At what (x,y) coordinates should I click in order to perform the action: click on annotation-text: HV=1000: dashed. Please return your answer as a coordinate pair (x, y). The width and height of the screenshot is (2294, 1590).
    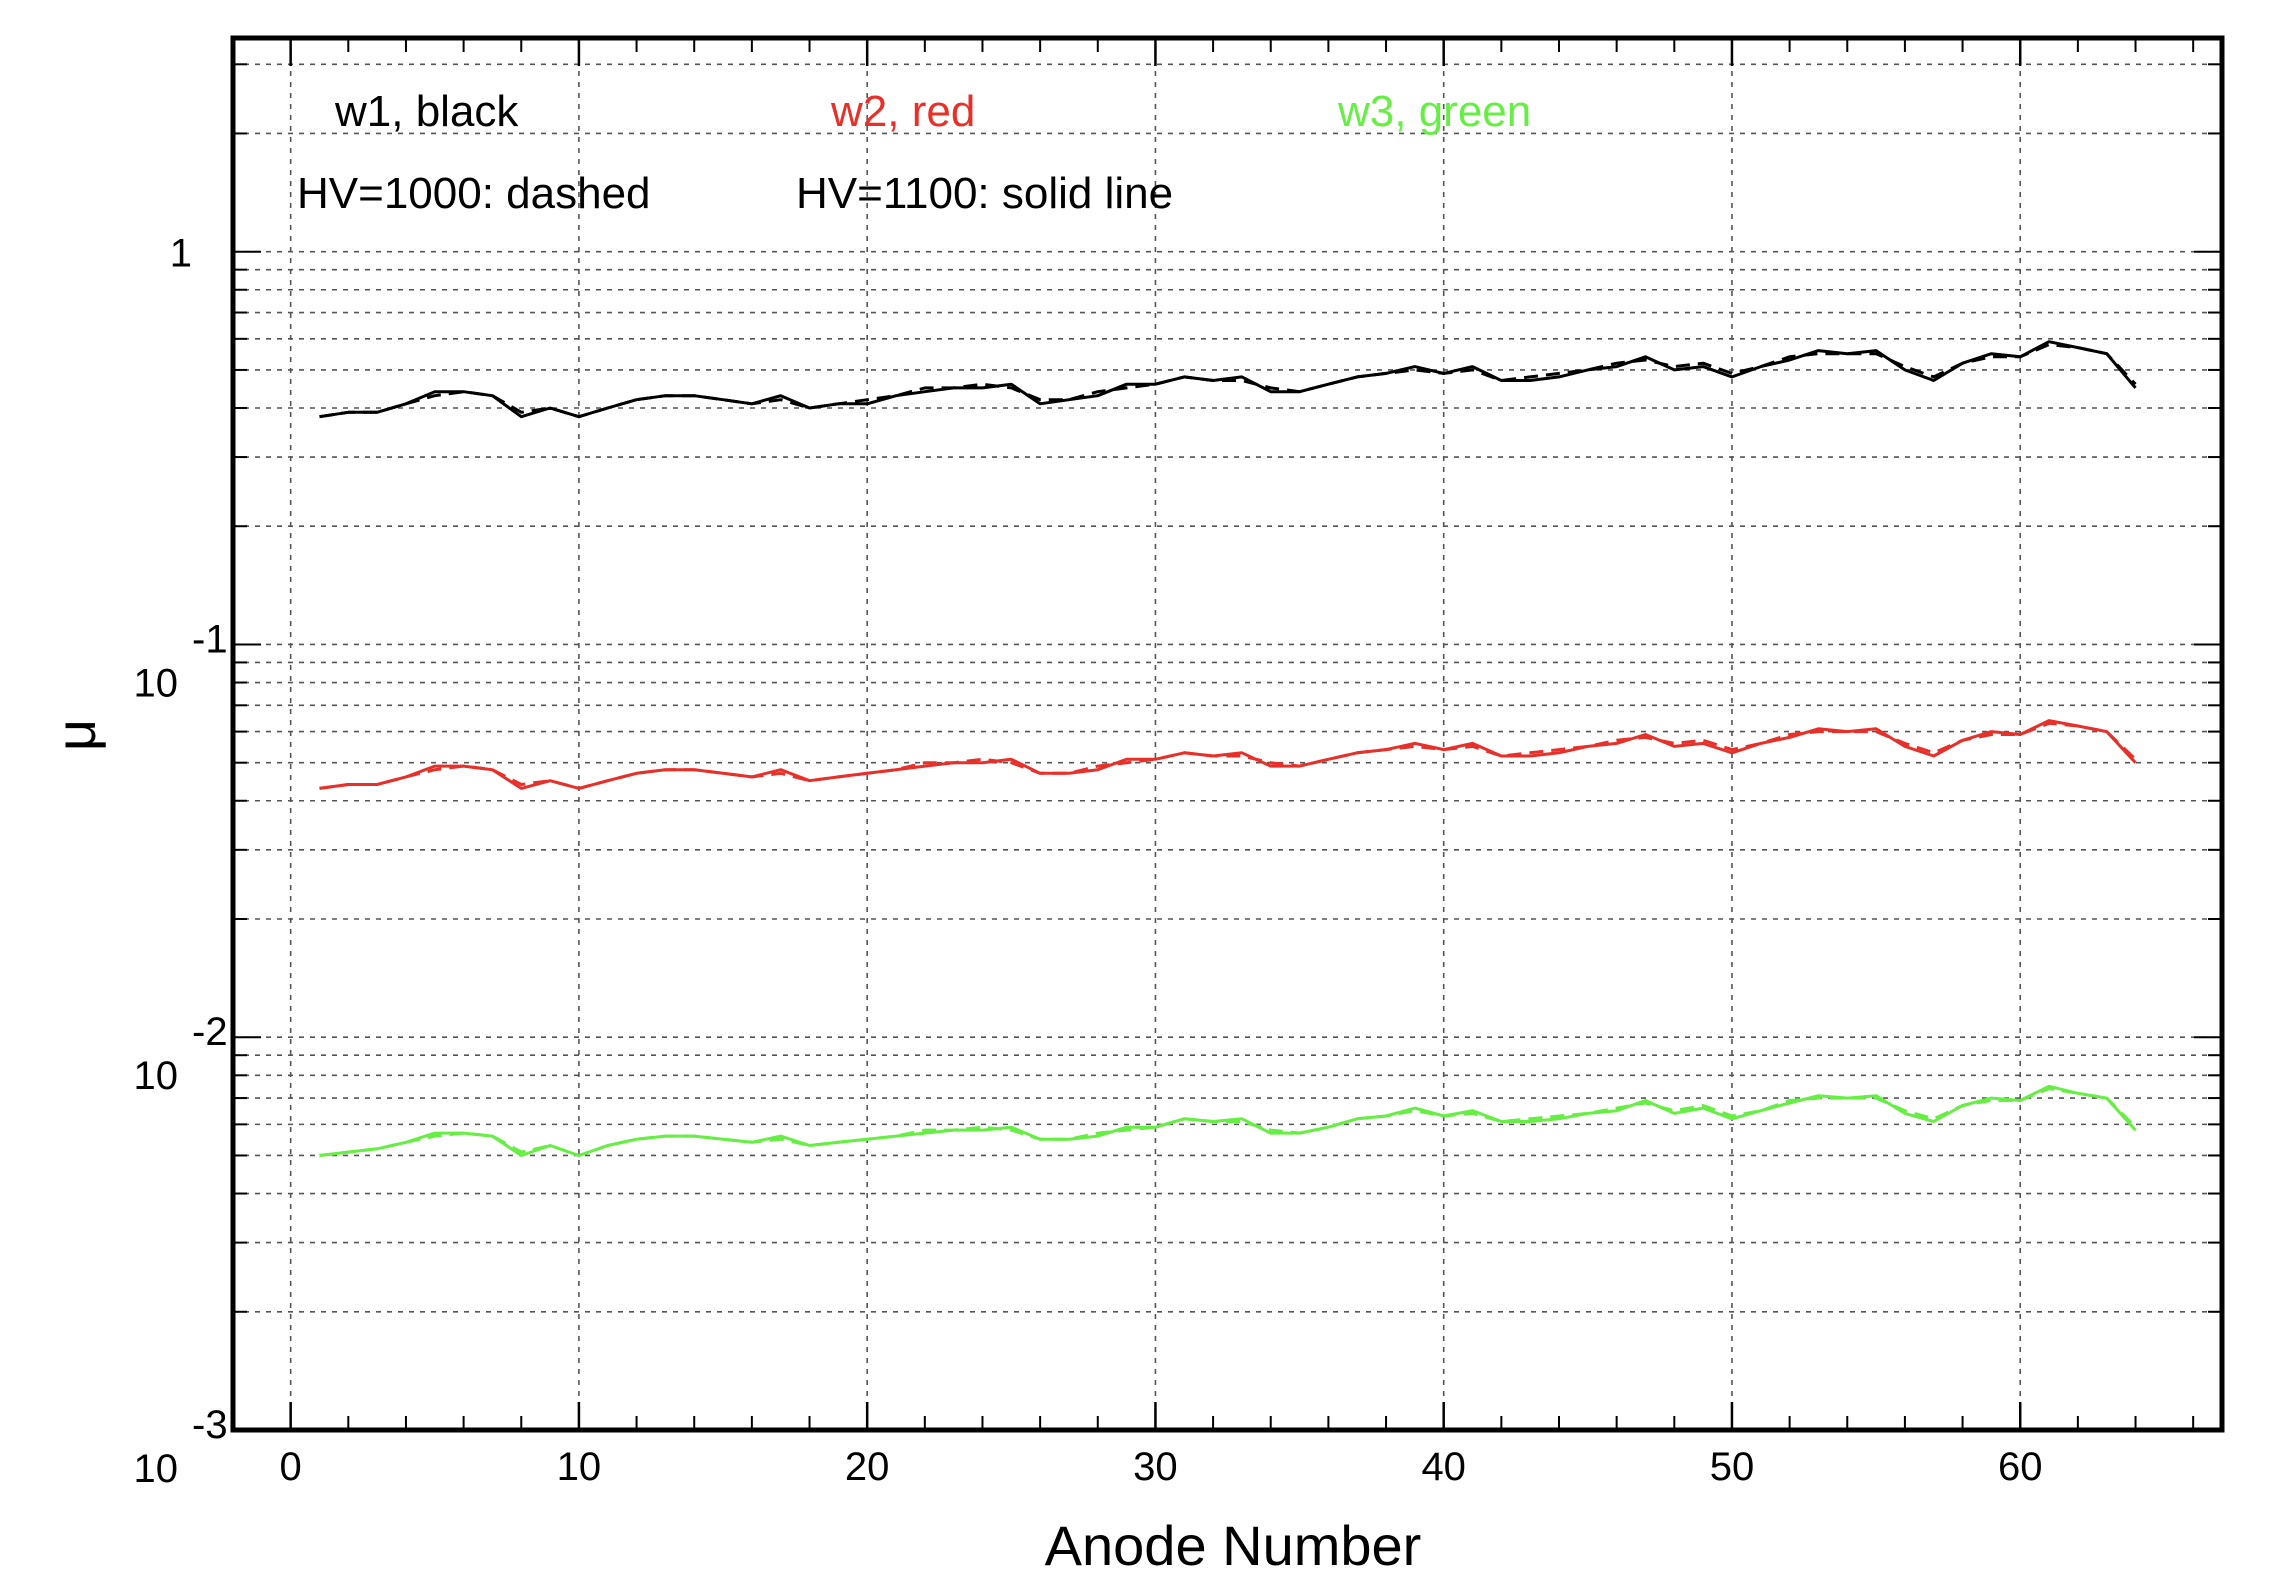
    Looking at the image, I should click on (474, 193).